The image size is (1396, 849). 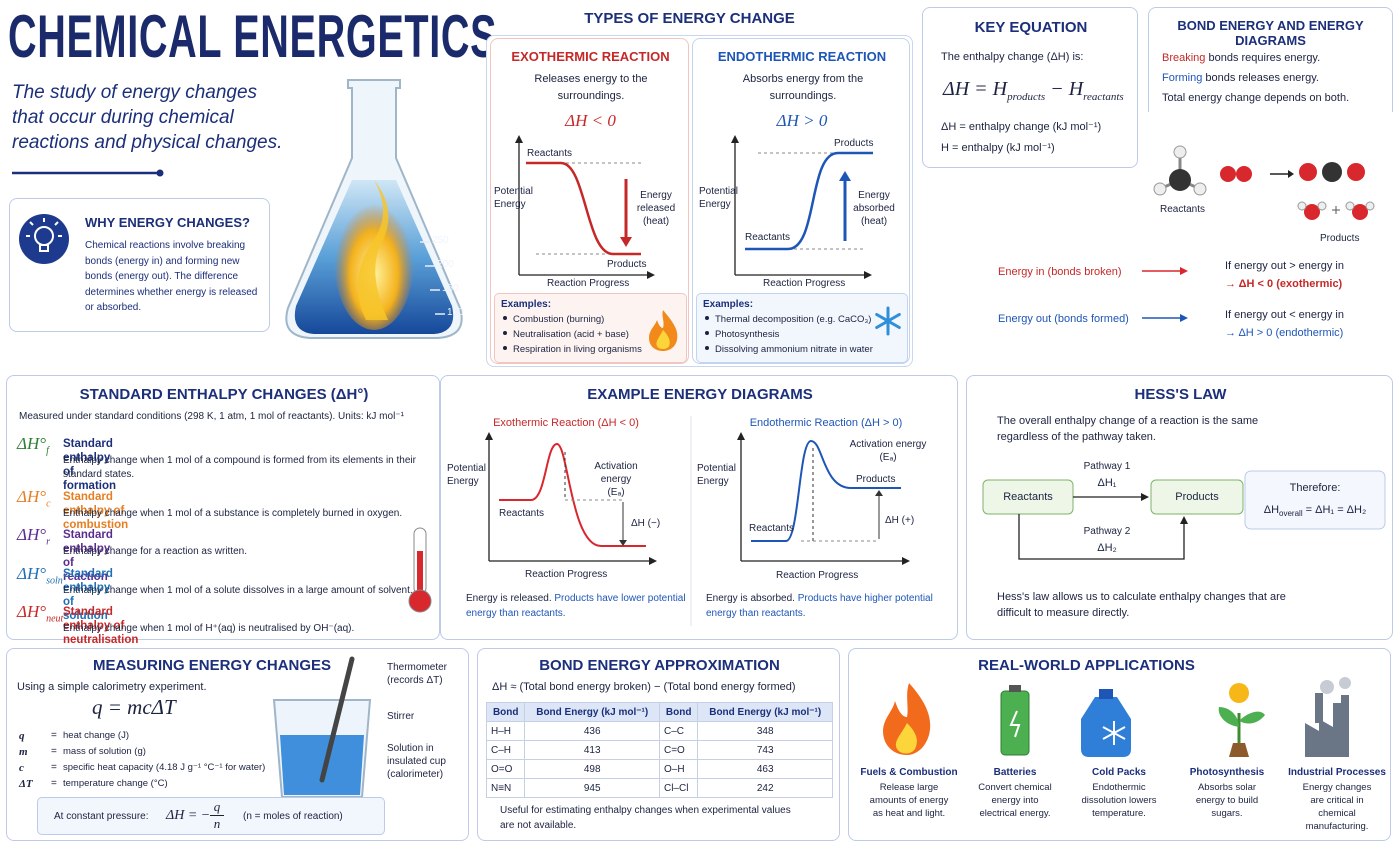 What do you see at coordinates (1197, 497) in the screenshot?
I see `hess-products: Products` at bounding box center [1197, 497].